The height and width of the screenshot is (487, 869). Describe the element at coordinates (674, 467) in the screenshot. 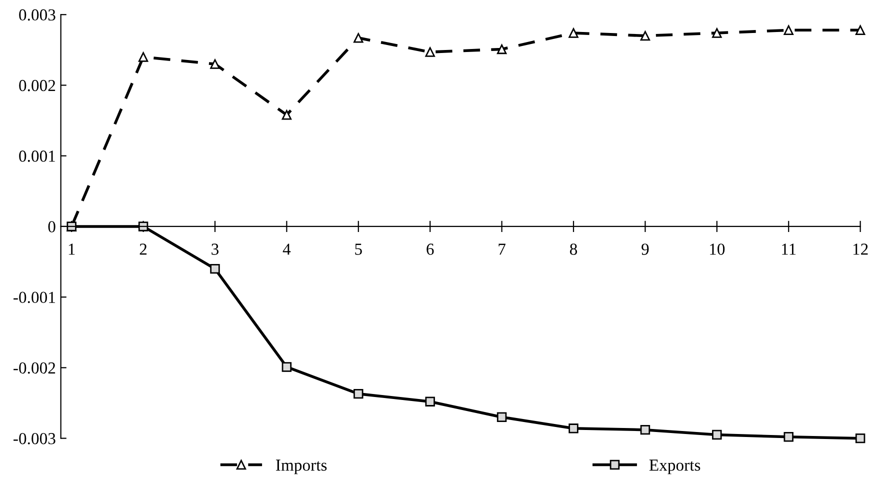

I see `legend-label: Exports` at that location.